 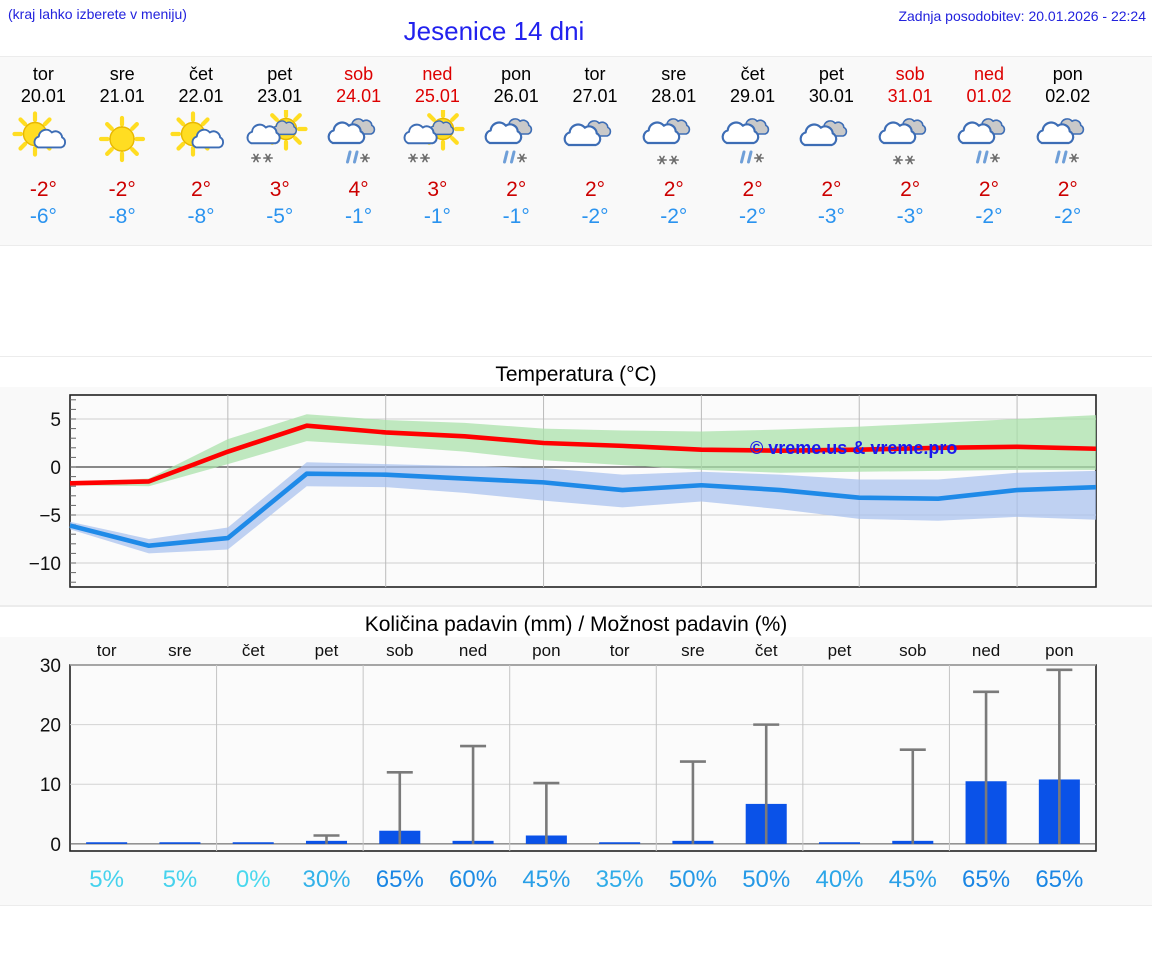 I want to click on temp-y-tick-label: 5, so click(x=55, y=420).